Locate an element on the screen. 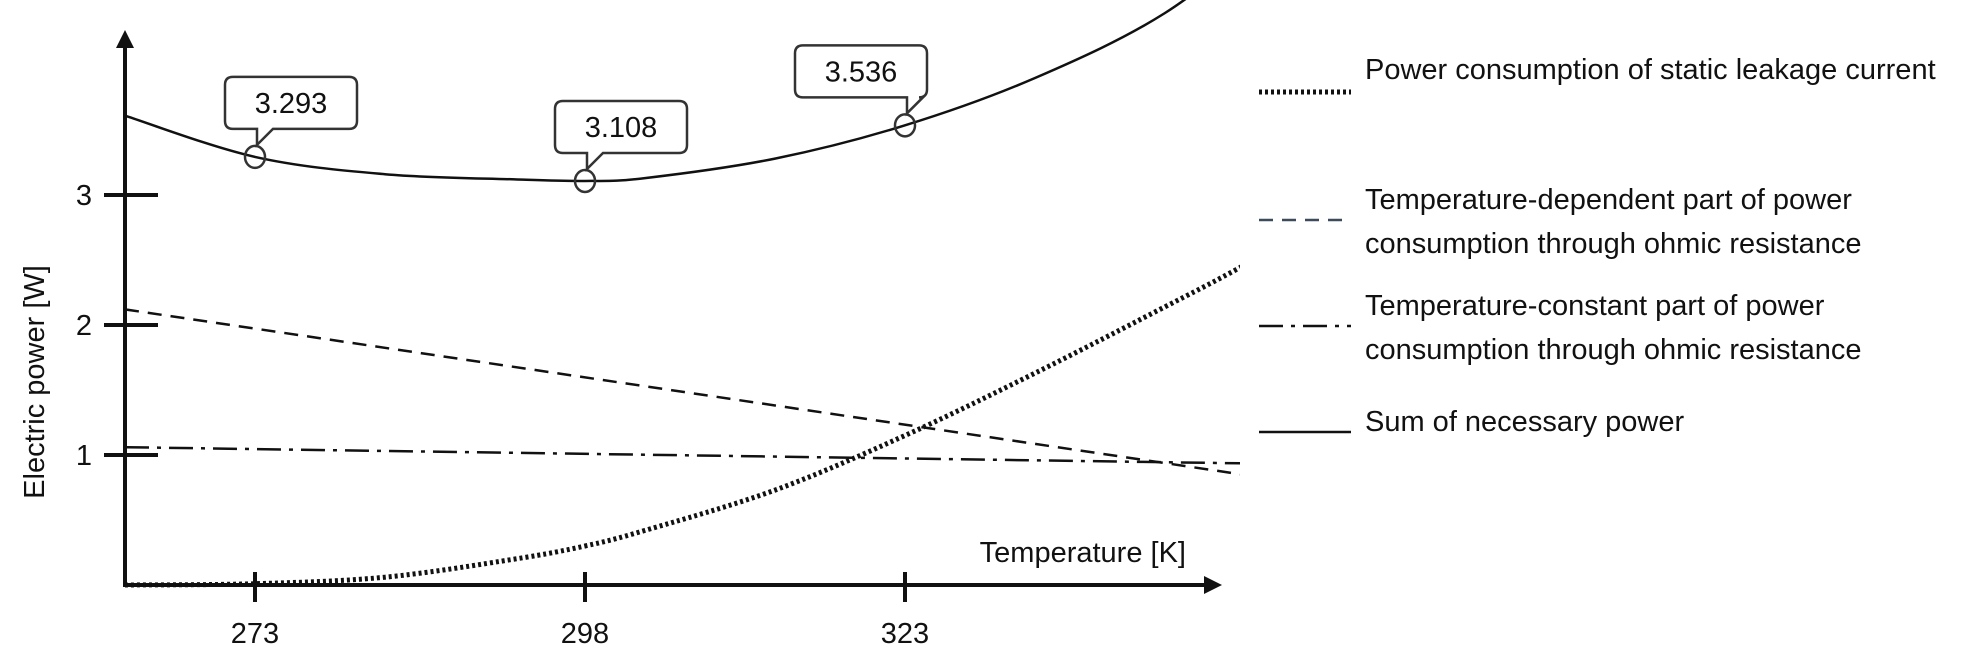  series-line-solid is located at coordinates (655, 91).